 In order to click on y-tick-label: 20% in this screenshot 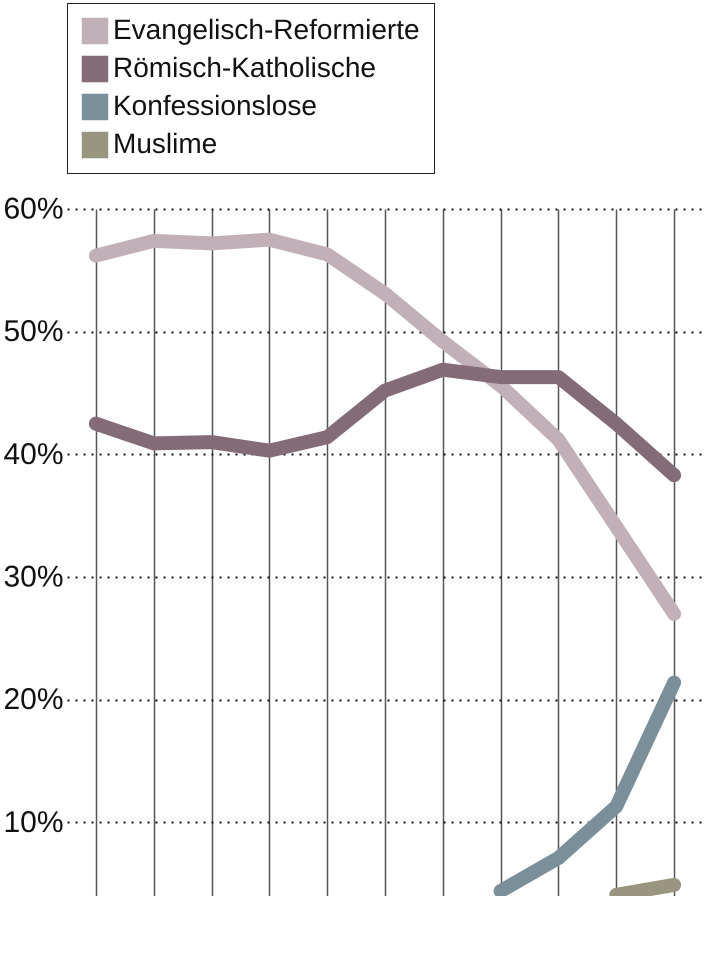, I will do `click(33, 699)`.